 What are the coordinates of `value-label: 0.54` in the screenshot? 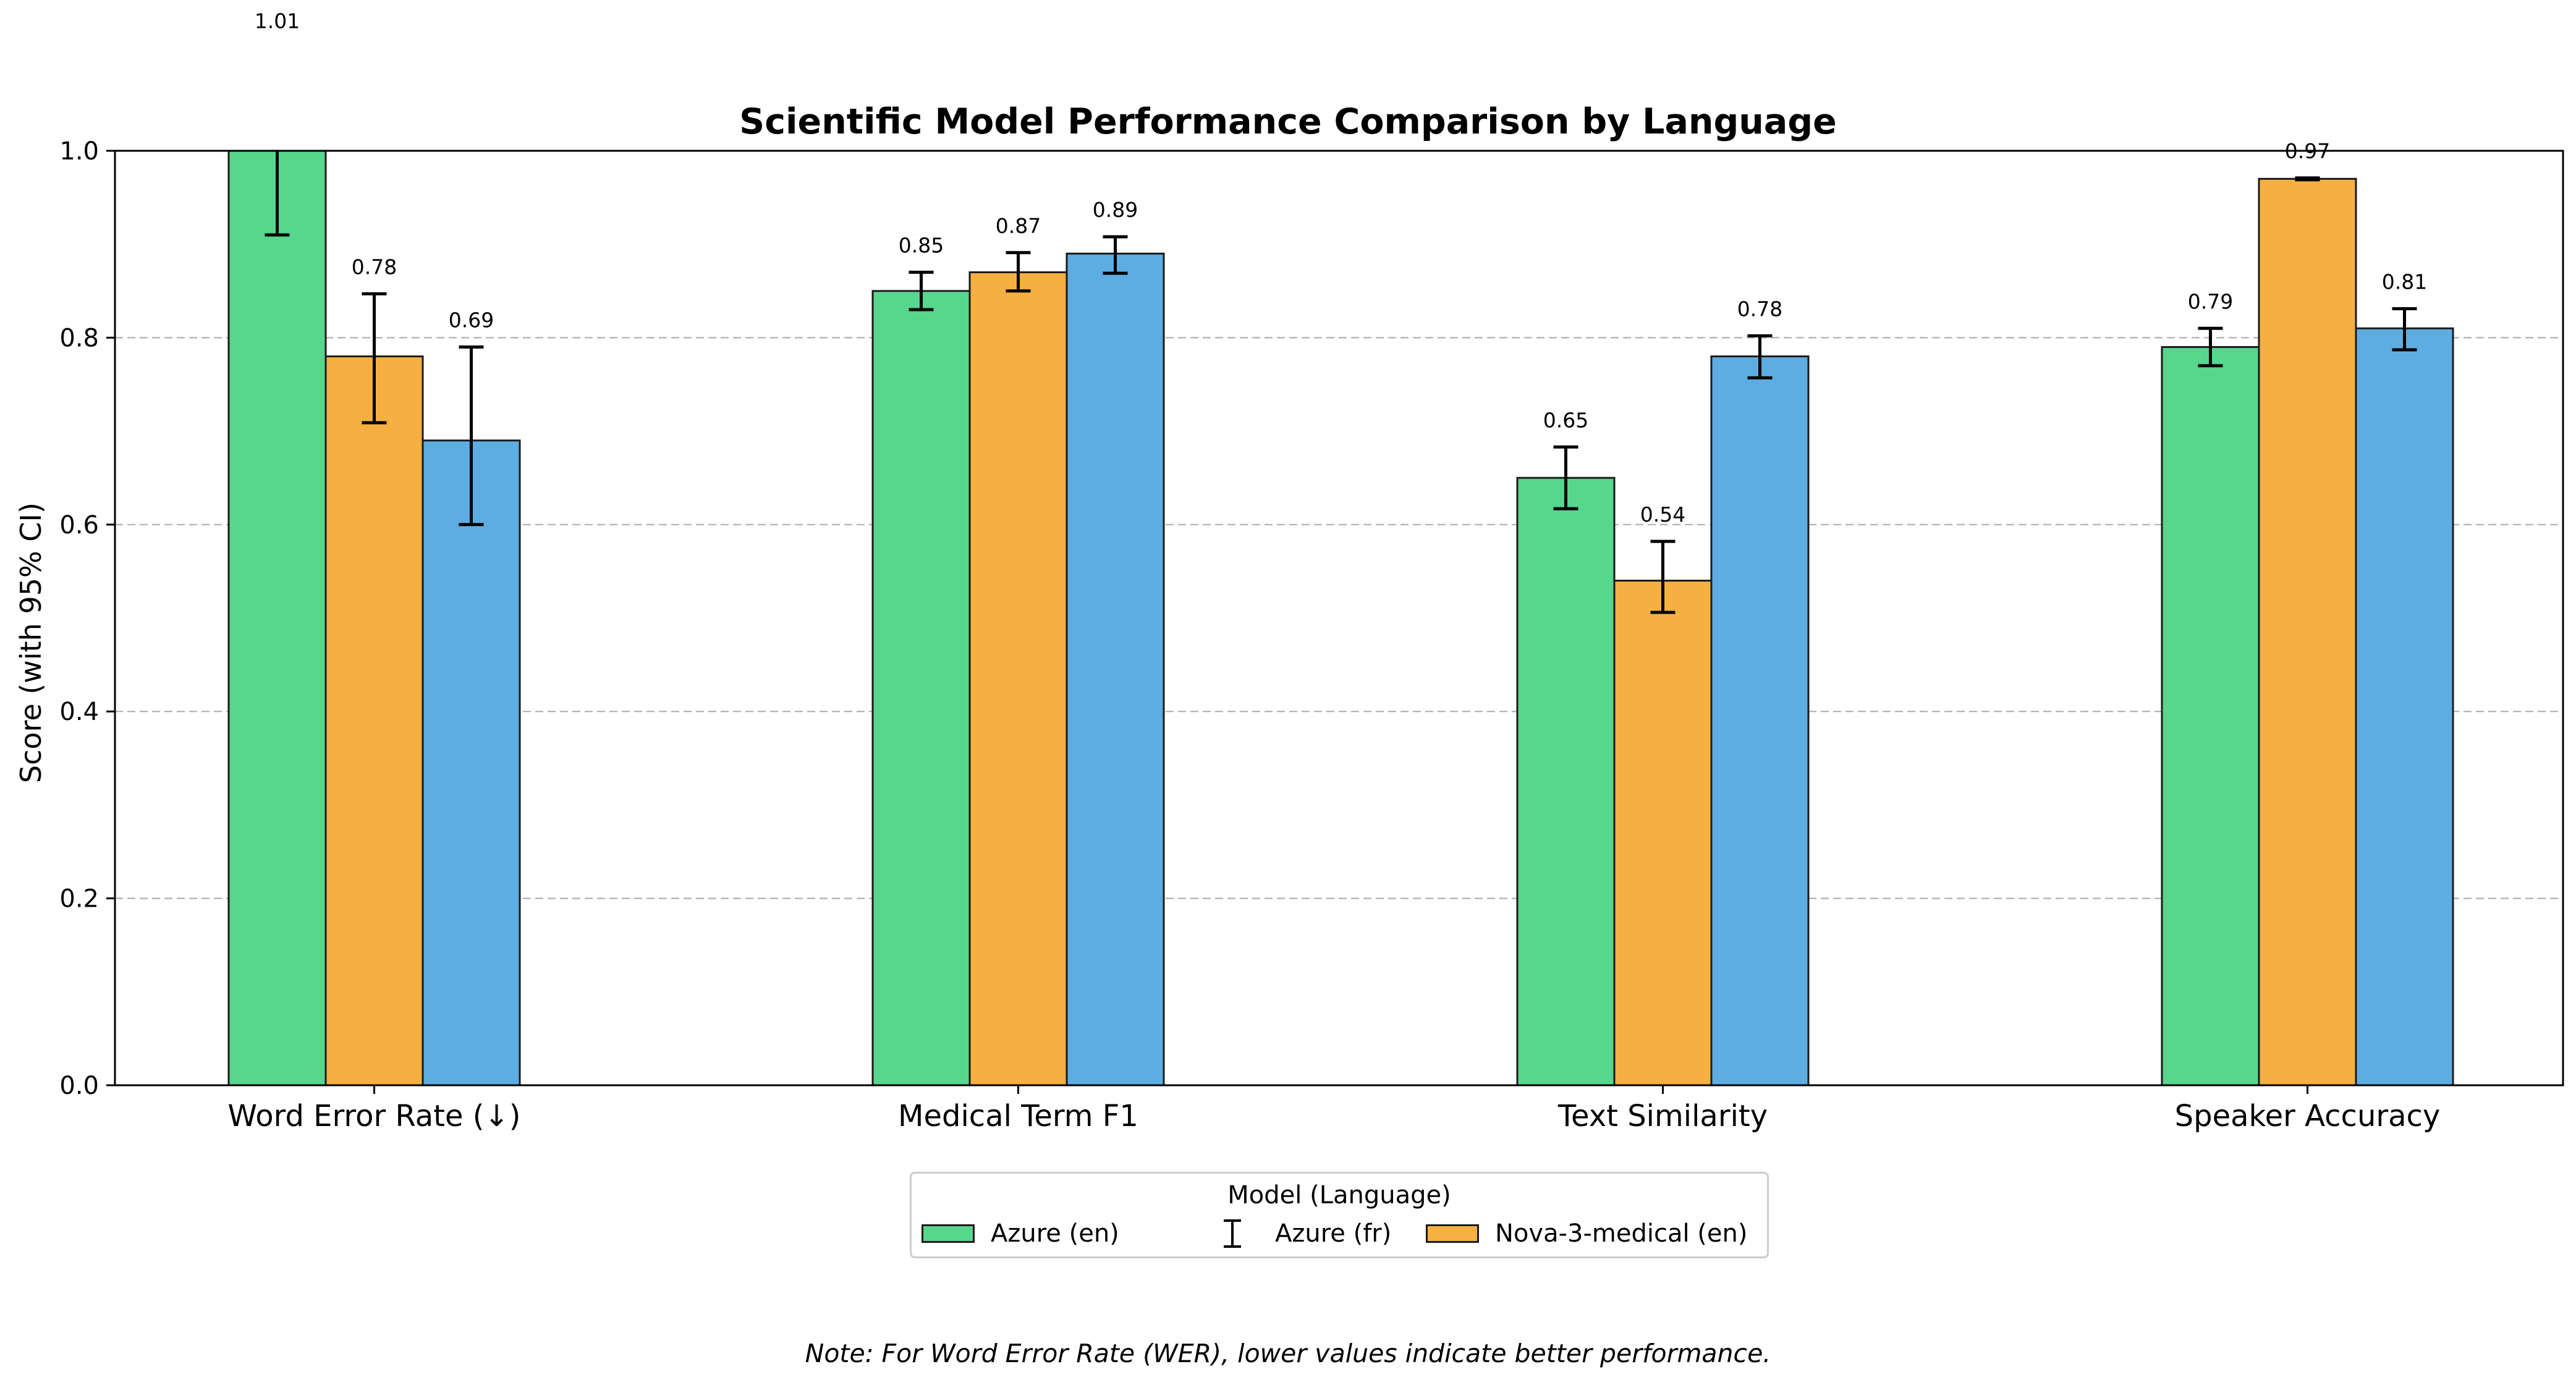 It's located at (1662, 514).